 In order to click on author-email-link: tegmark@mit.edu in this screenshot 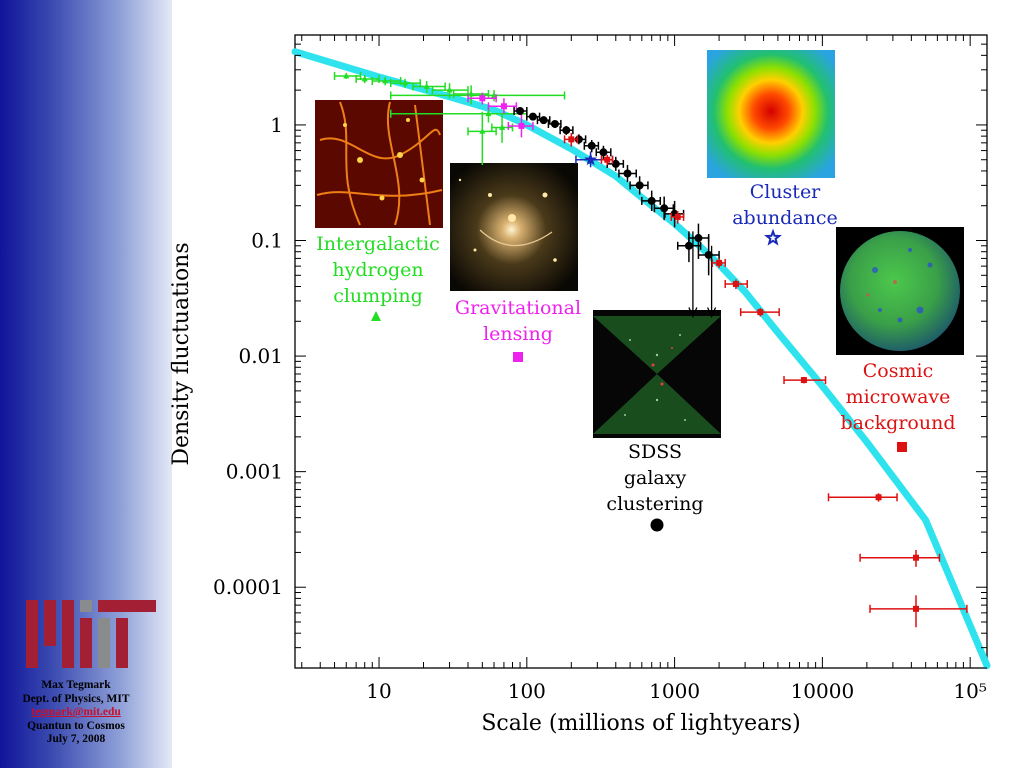, I will do `click(76, 712)`.